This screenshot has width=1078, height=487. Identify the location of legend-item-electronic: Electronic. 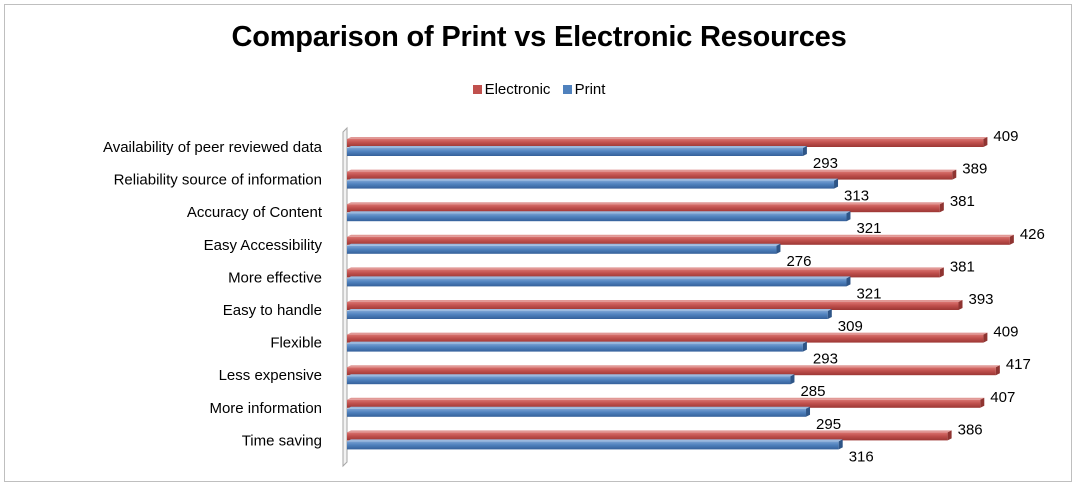
(511, 89).